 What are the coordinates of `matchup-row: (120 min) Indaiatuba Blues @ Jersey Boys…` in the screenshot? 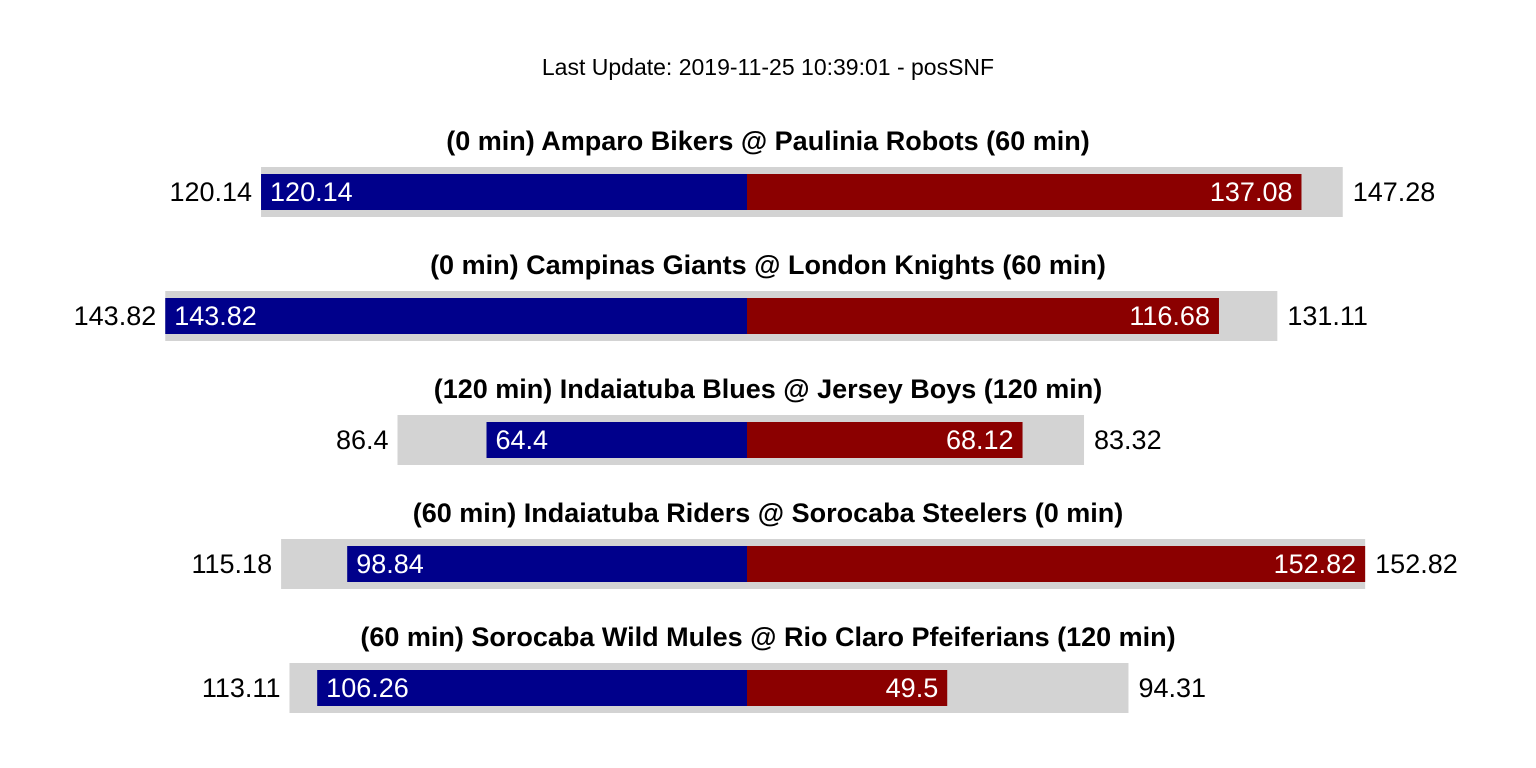 It's located at (749, 419).